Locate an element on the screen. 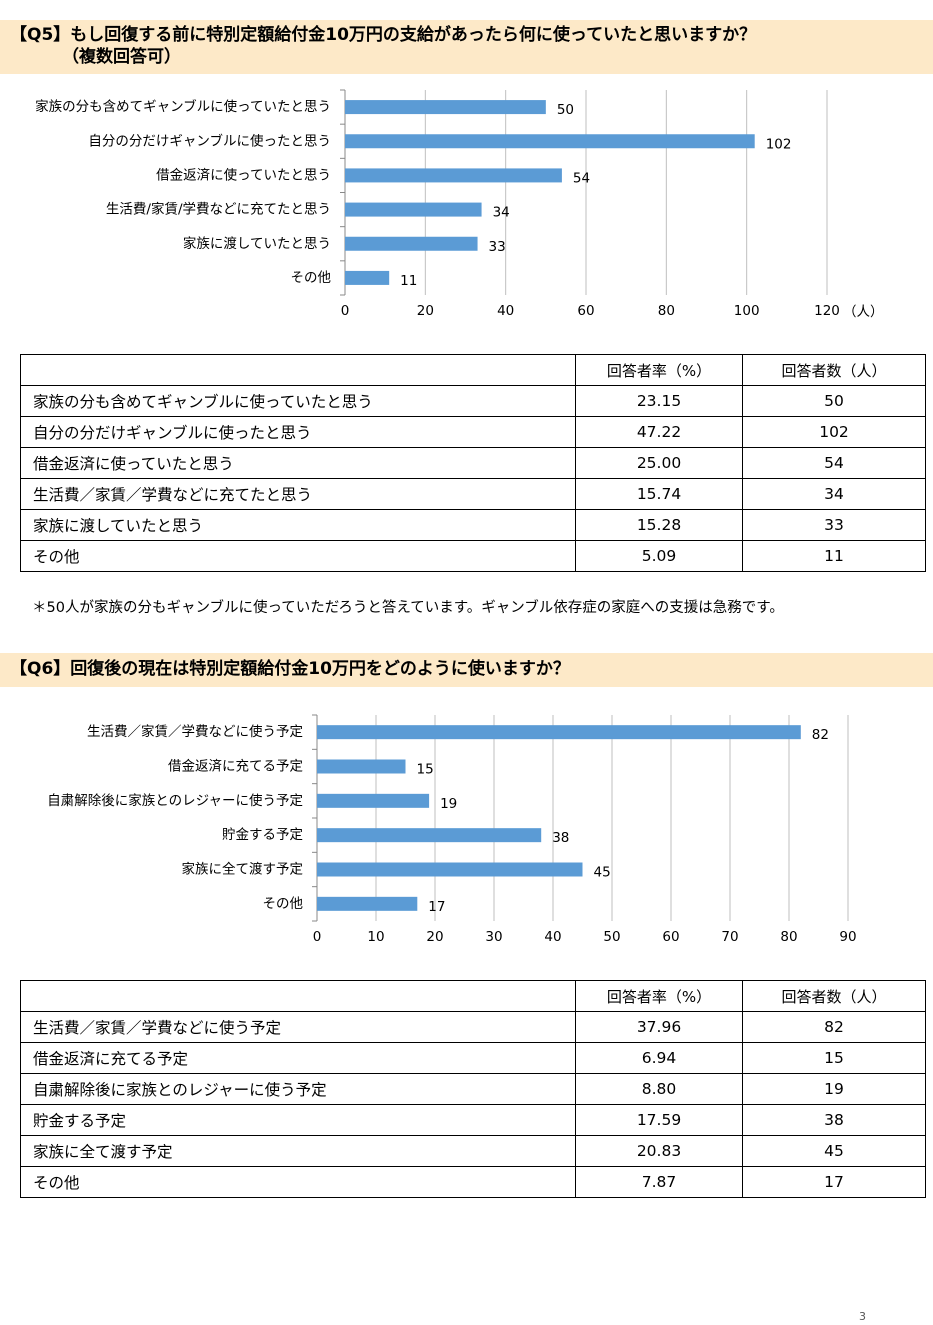 The height and width of the screenshot is (1325, 933). table-row: 生活費／家賃／学費などに充てたと思う 15.74 34 is located at coordinates (473, 494).